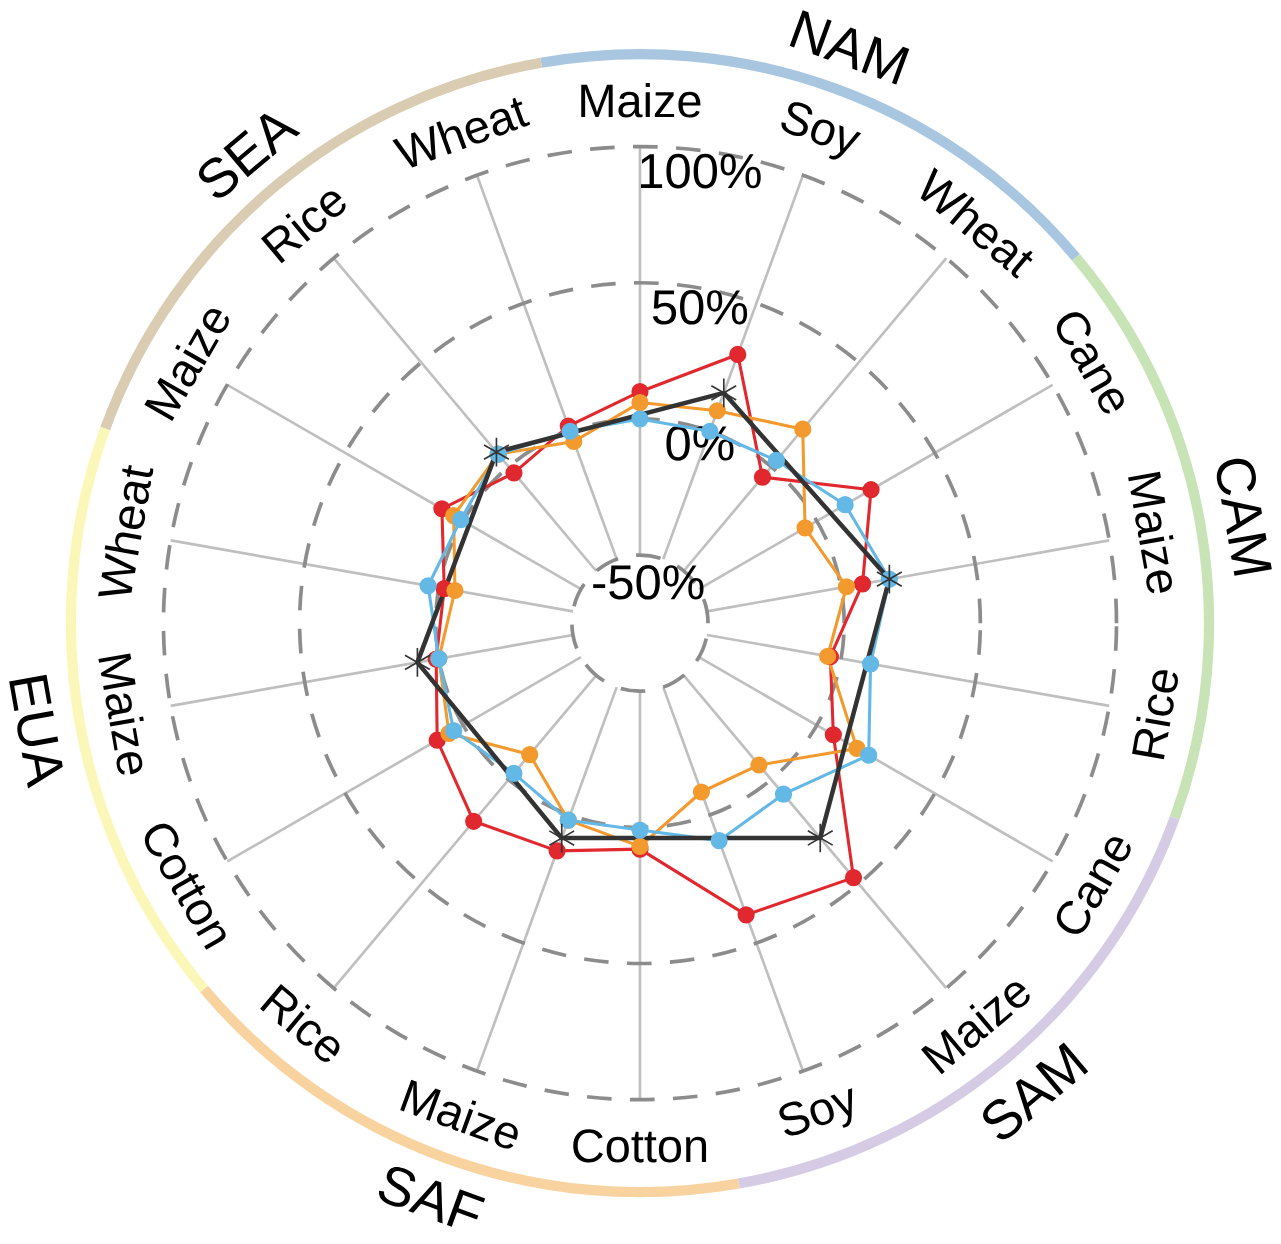  What do you see at coordinates (640, 1146) in the screenshot?
I see `spoke-label: Cotton` at bounding box center [640, 1146].